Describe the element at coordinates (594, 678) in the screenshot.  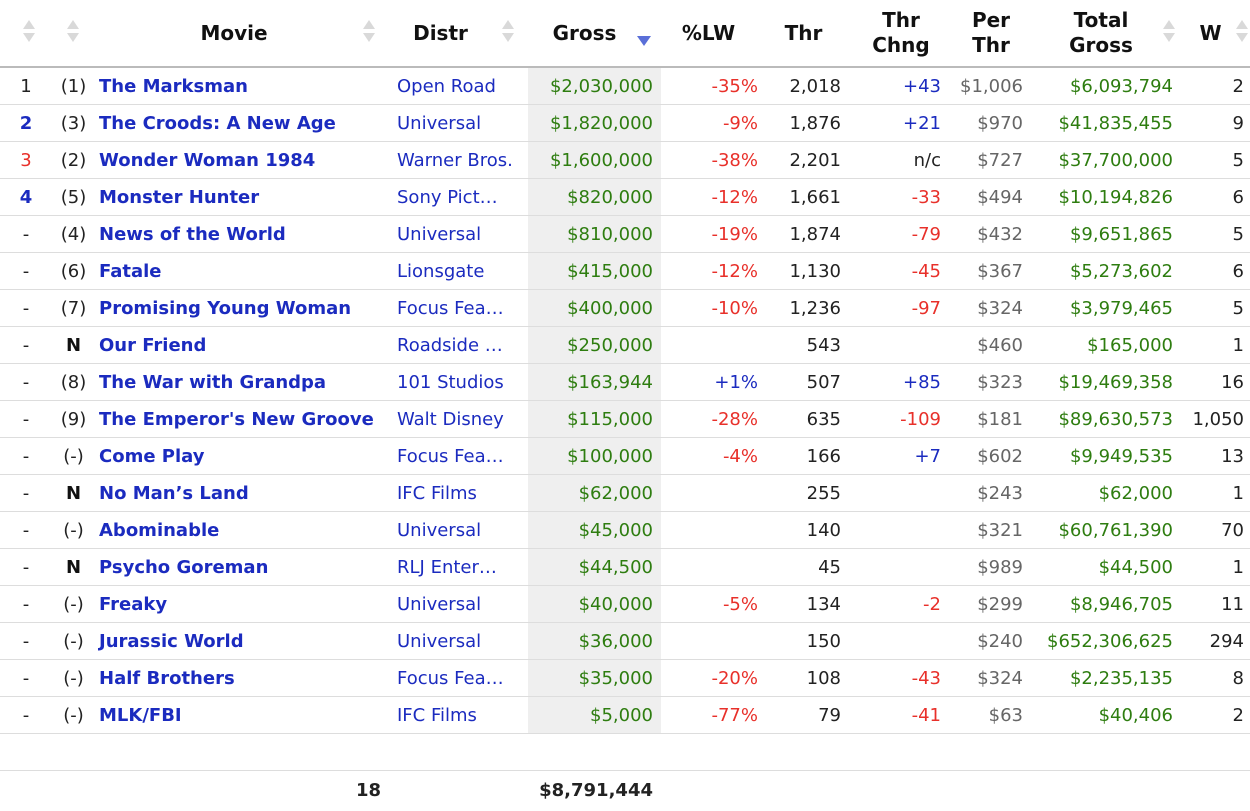
I see `gross-cell: $35,000` at that location.